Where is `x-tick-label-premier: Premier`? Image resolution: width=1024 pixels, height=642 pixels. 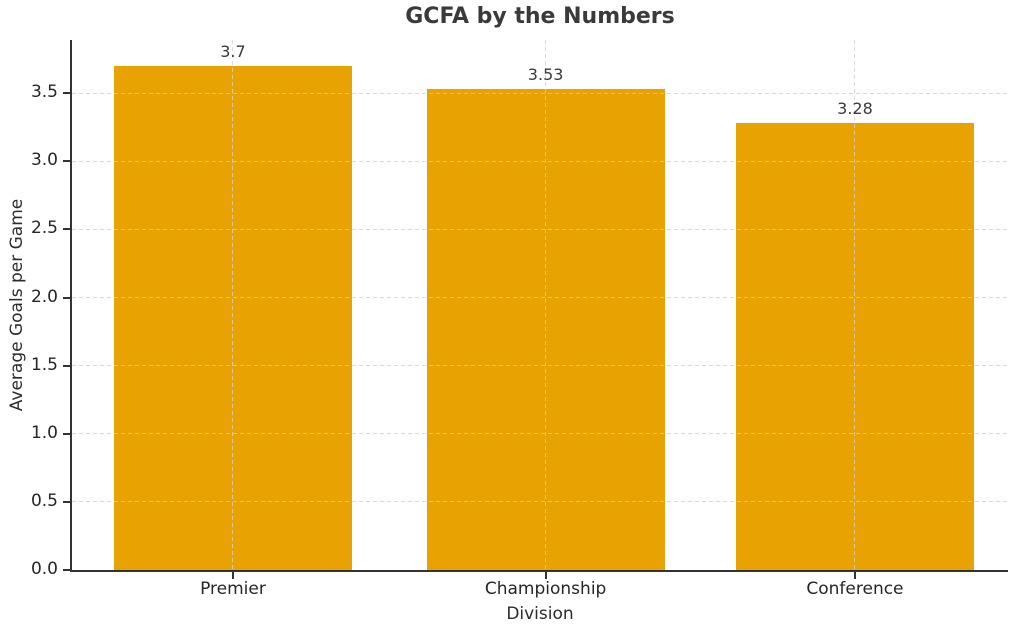 x-tick-label-premier: Premier is located at coordinates (233, 589).